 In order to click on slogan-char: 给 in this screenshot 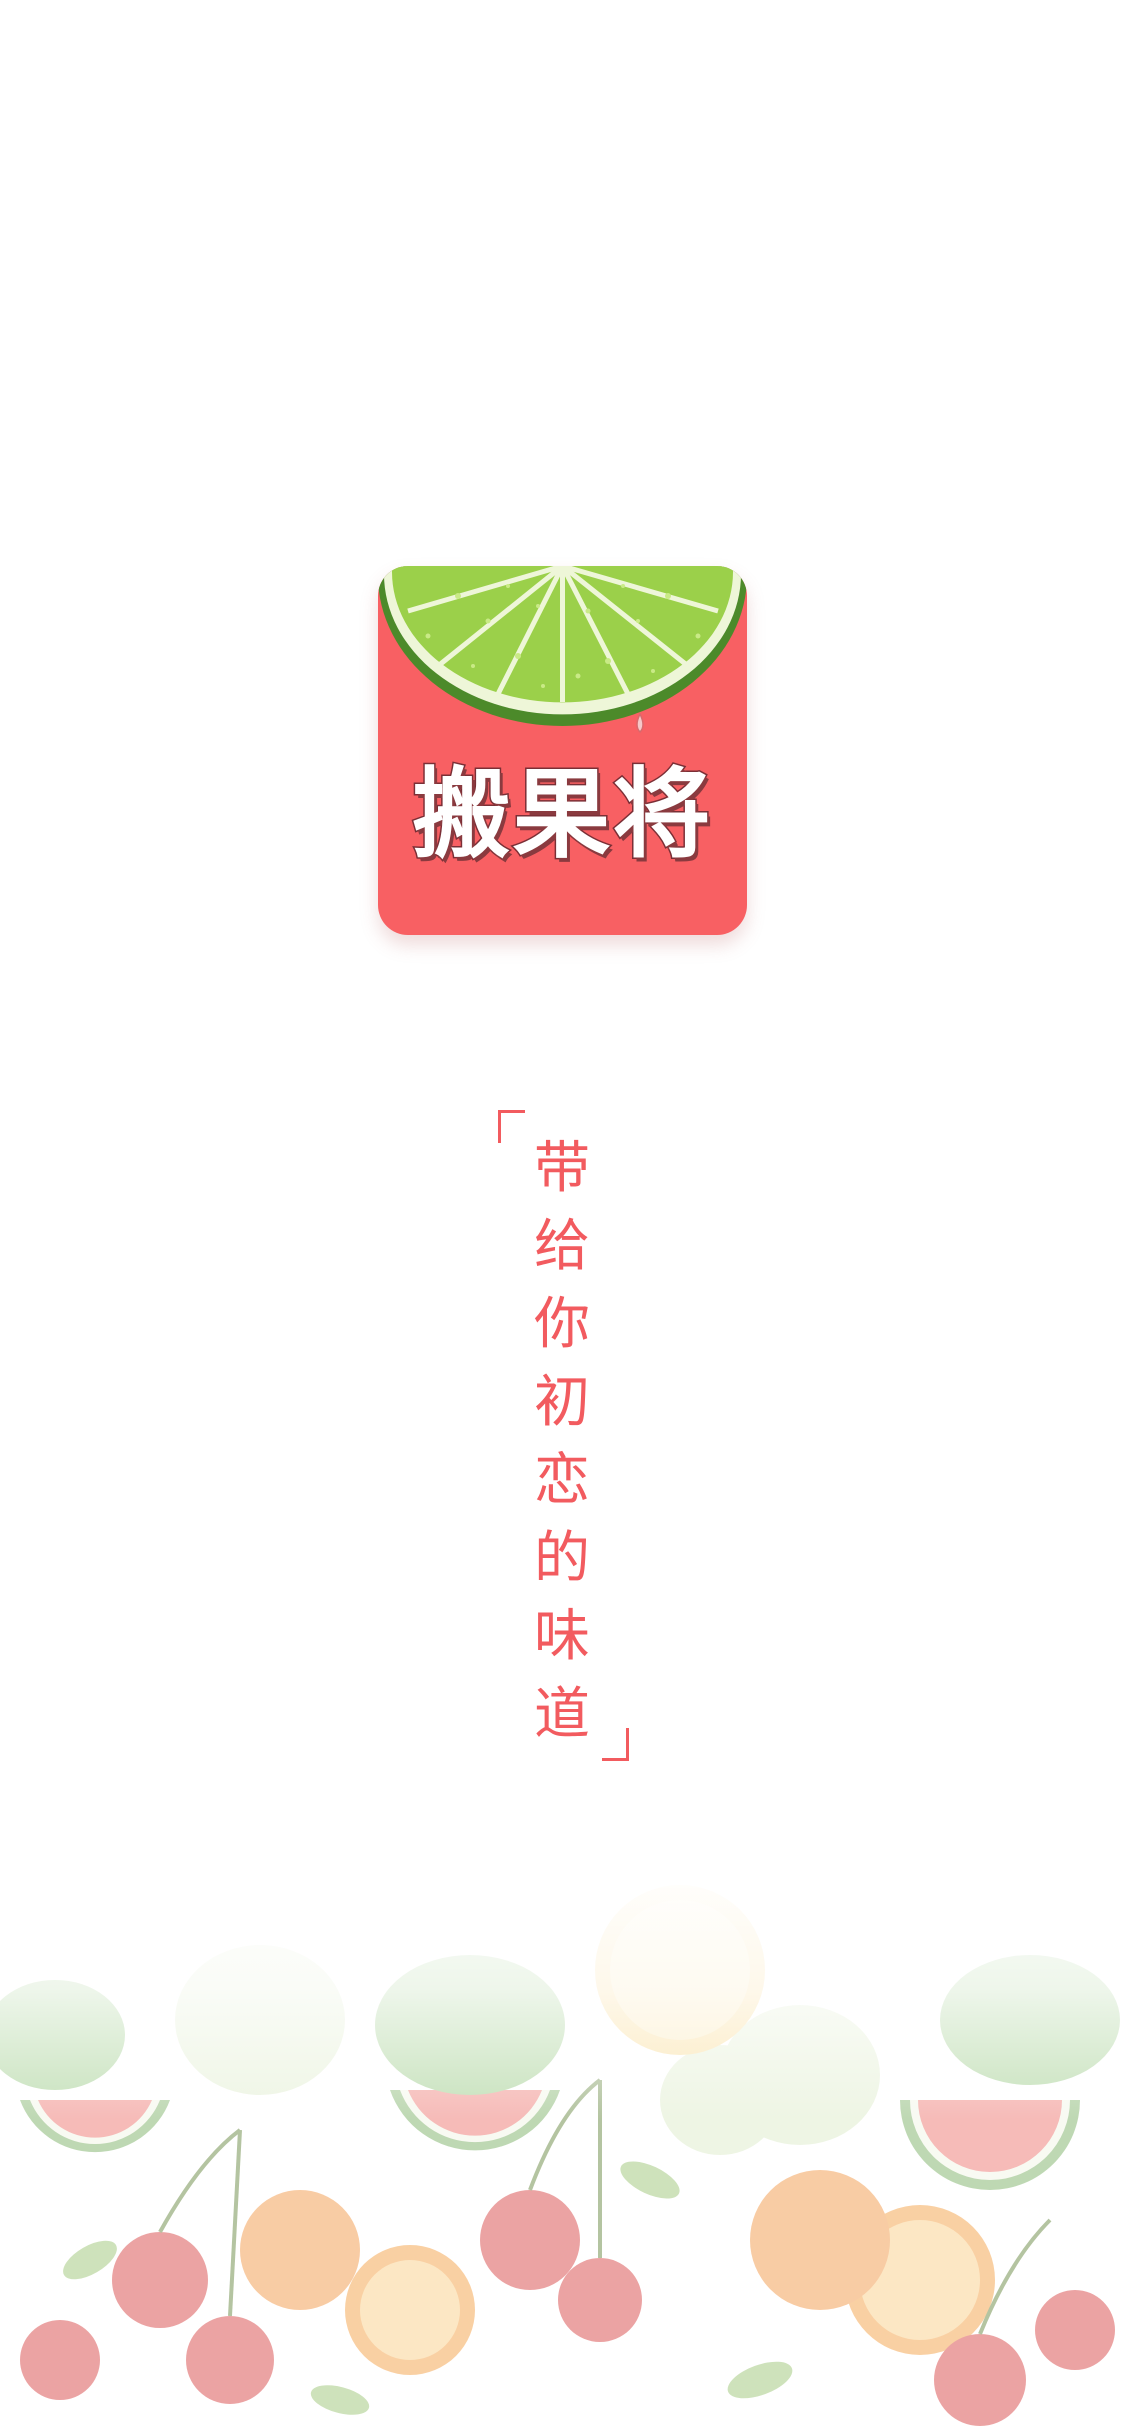, I will do `click(562, 1246)`.